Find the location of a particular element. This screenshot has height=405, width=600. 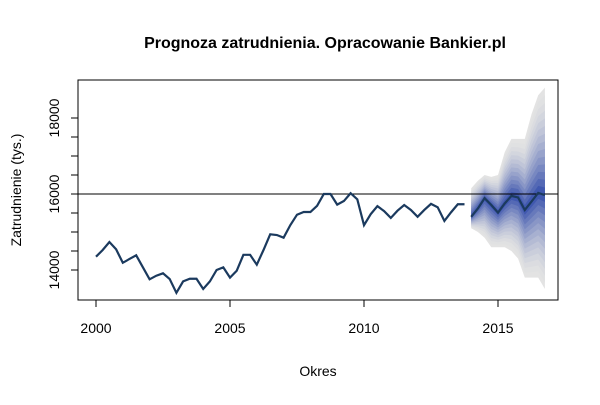

x-axis-label: Okres is located at coordinates (317, 371).